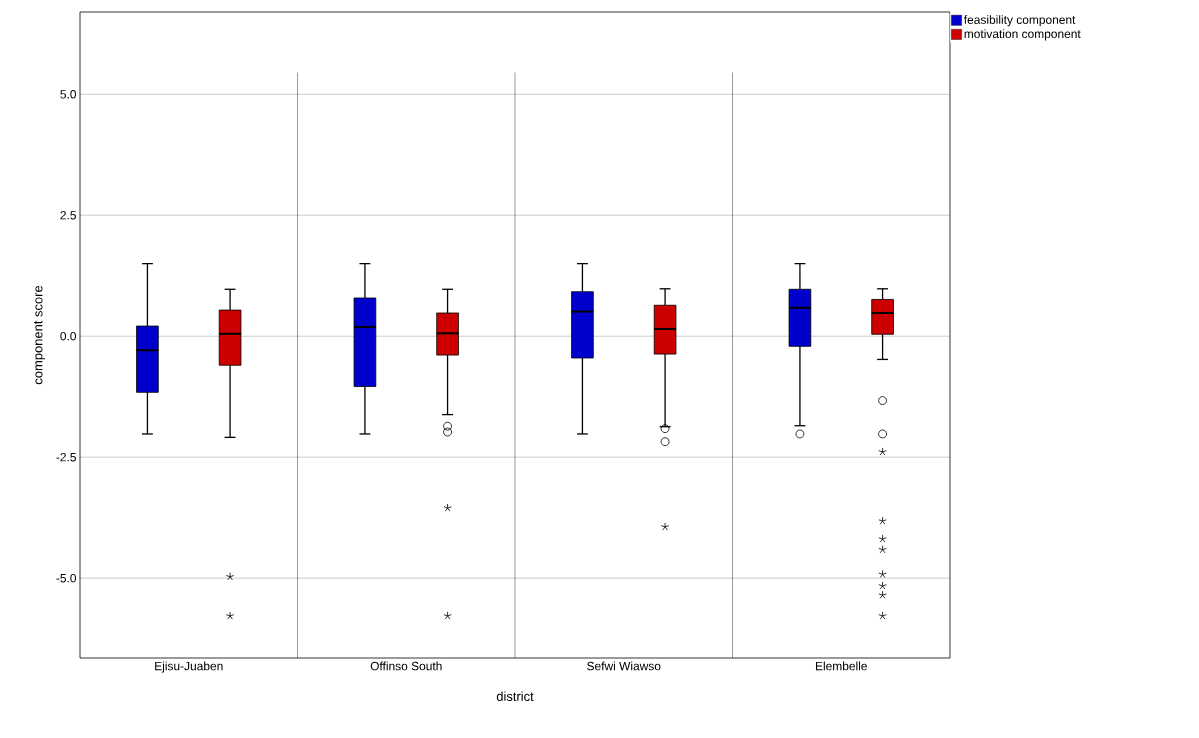 This screenshot has height=738, width=1199. Describe the element at coordinates (39, 335) in the screenshot. I see `y-axis-title: component score` at that location.